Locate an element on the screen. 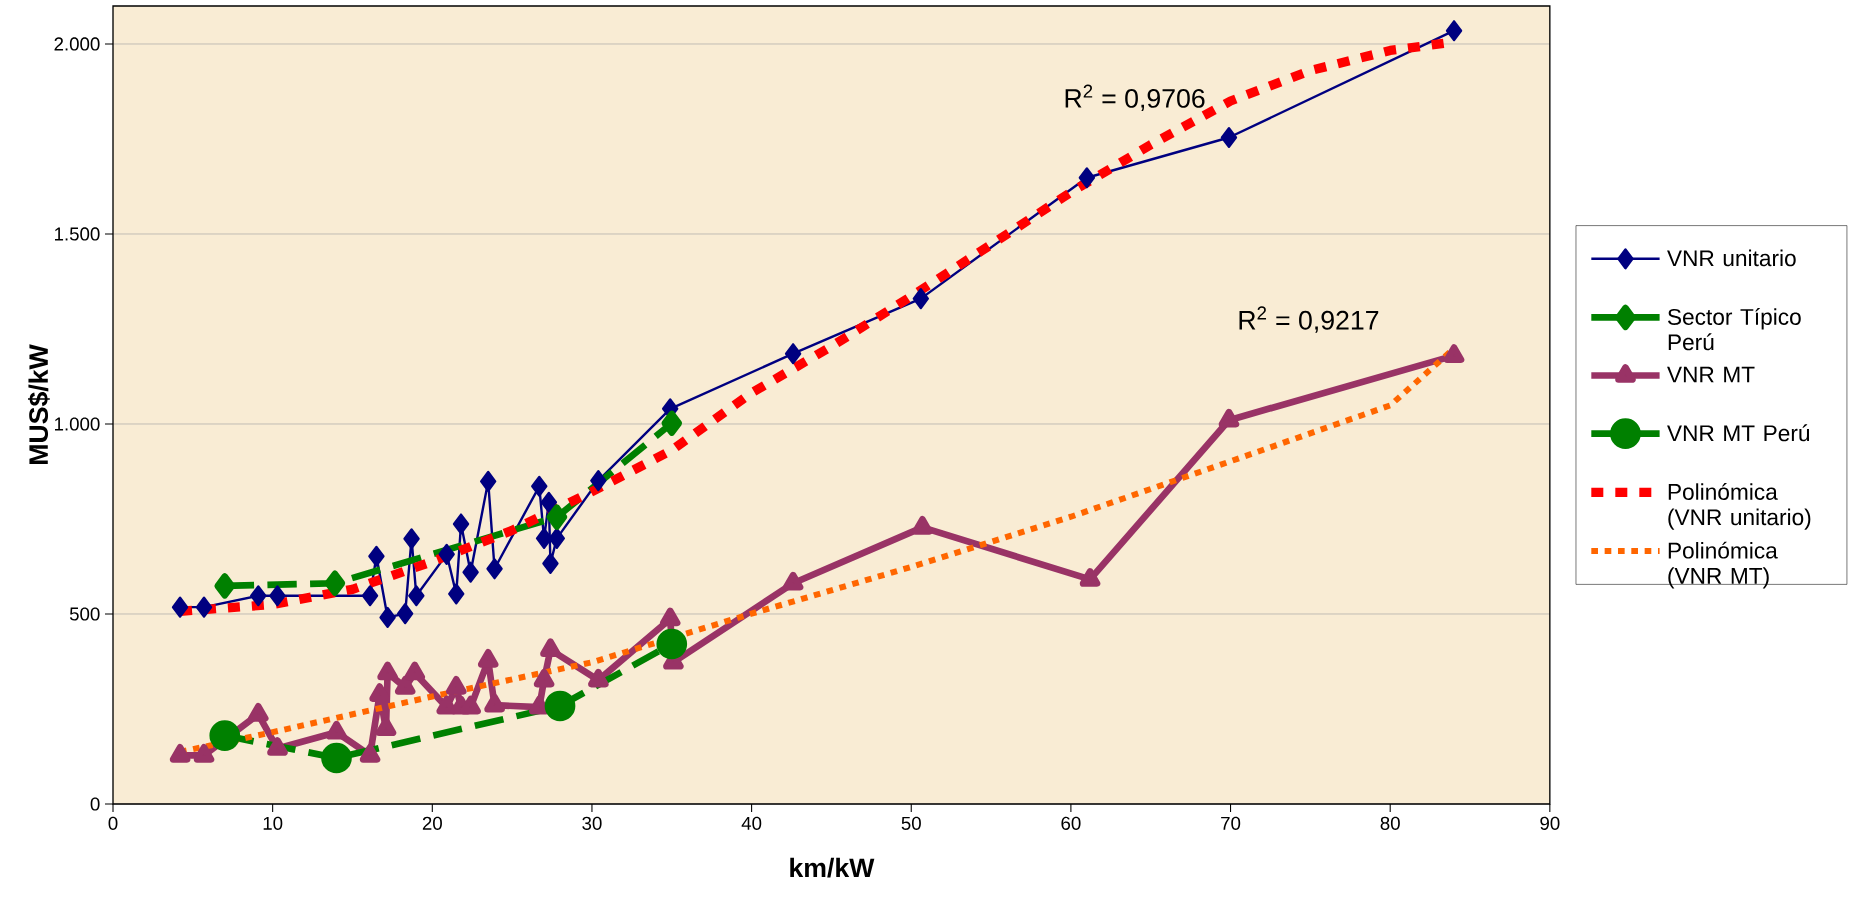 This screenshot has height=915, width=1874. y-tick-label: 0 is located at coordinates (95, 804).